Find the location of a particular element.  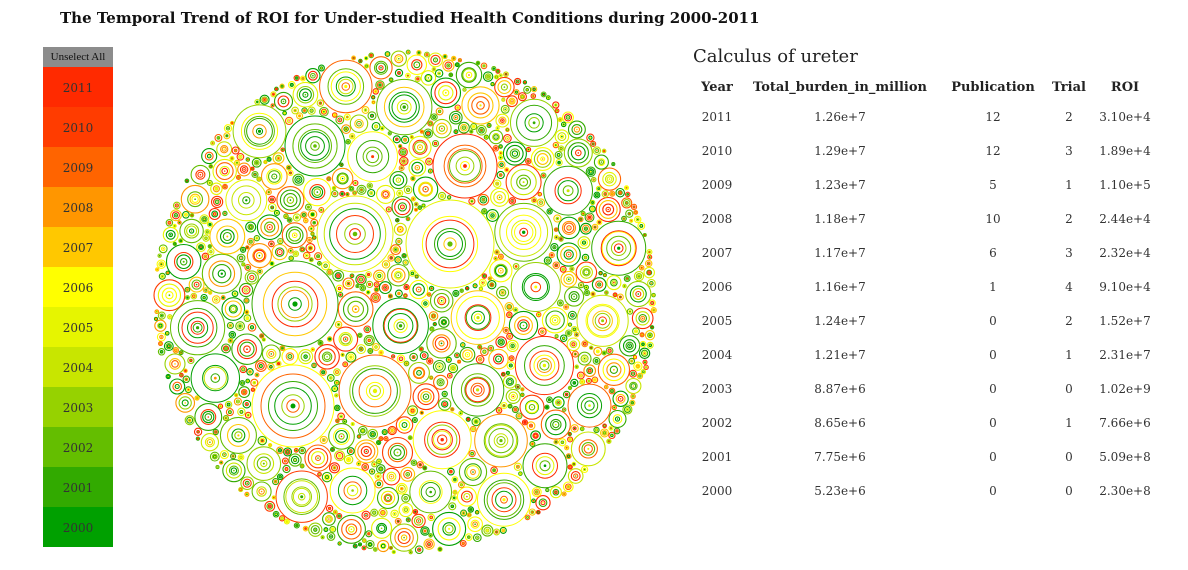

year-filter-2007: 2007 is located at coordinates (78, 247).